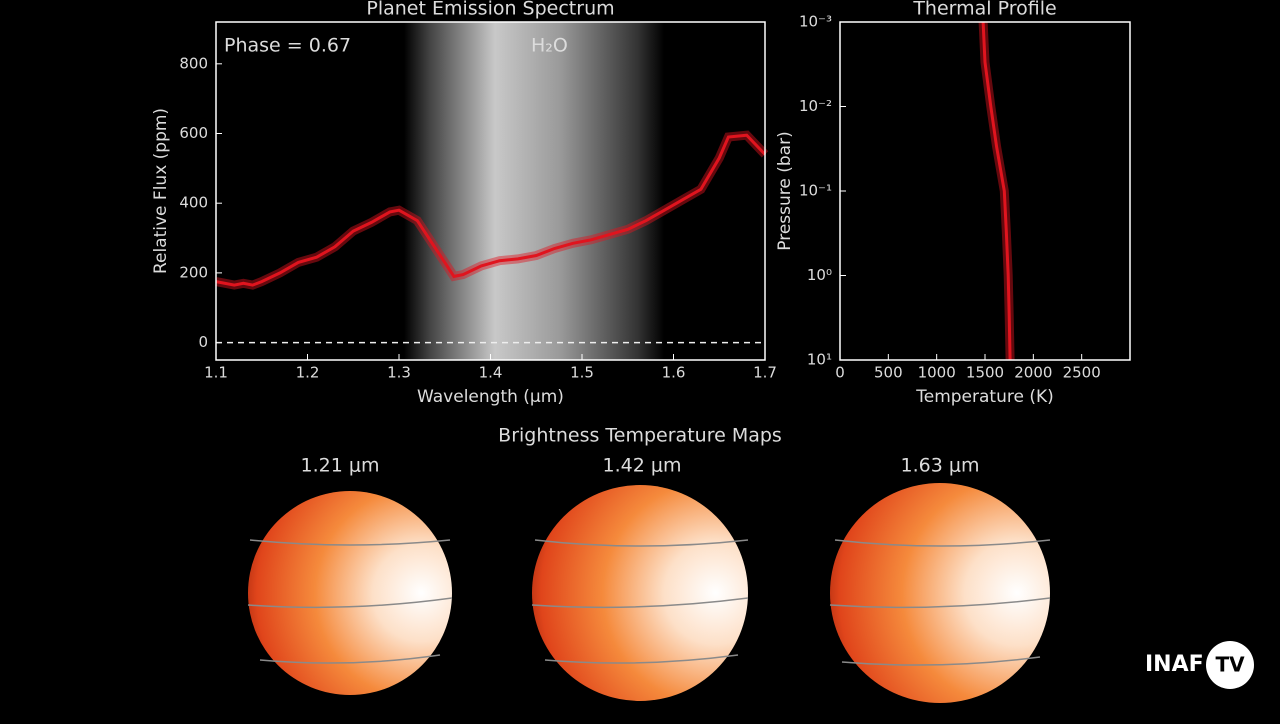  I want to click on map-label: 1.63 μm, so click(940, 466).